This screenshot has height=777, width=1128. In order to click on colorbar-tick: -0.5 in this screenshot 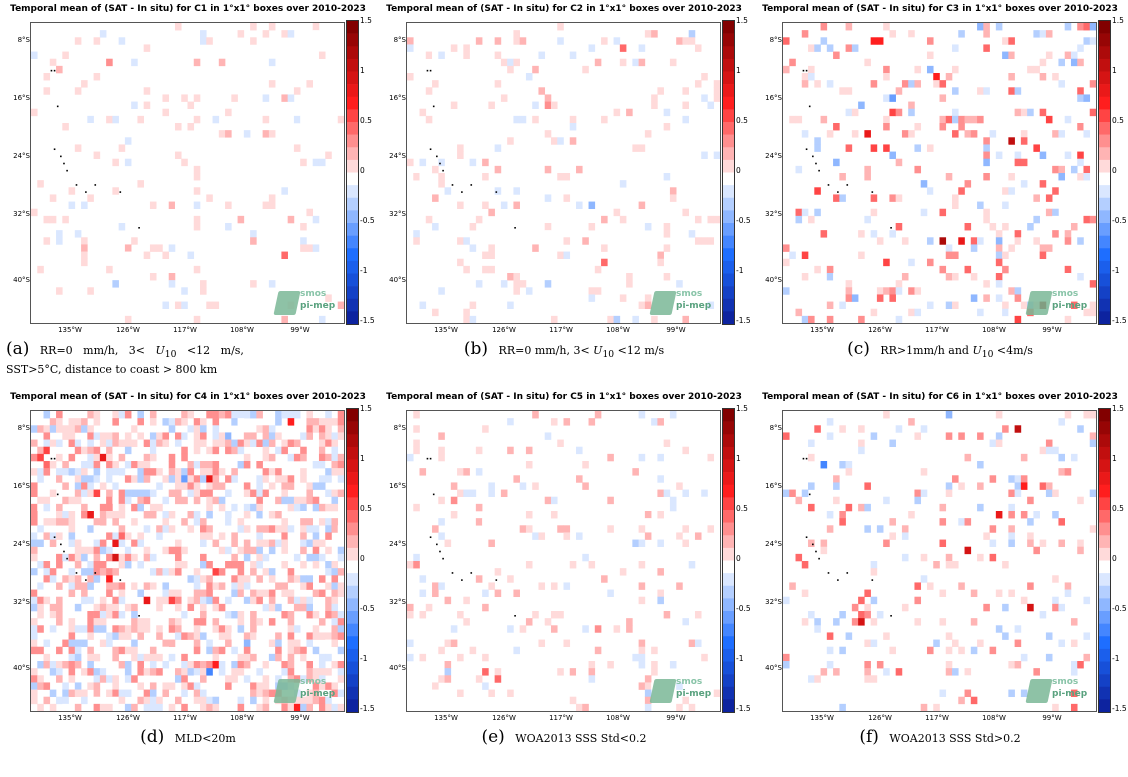, I will do `click(743, 220)`.